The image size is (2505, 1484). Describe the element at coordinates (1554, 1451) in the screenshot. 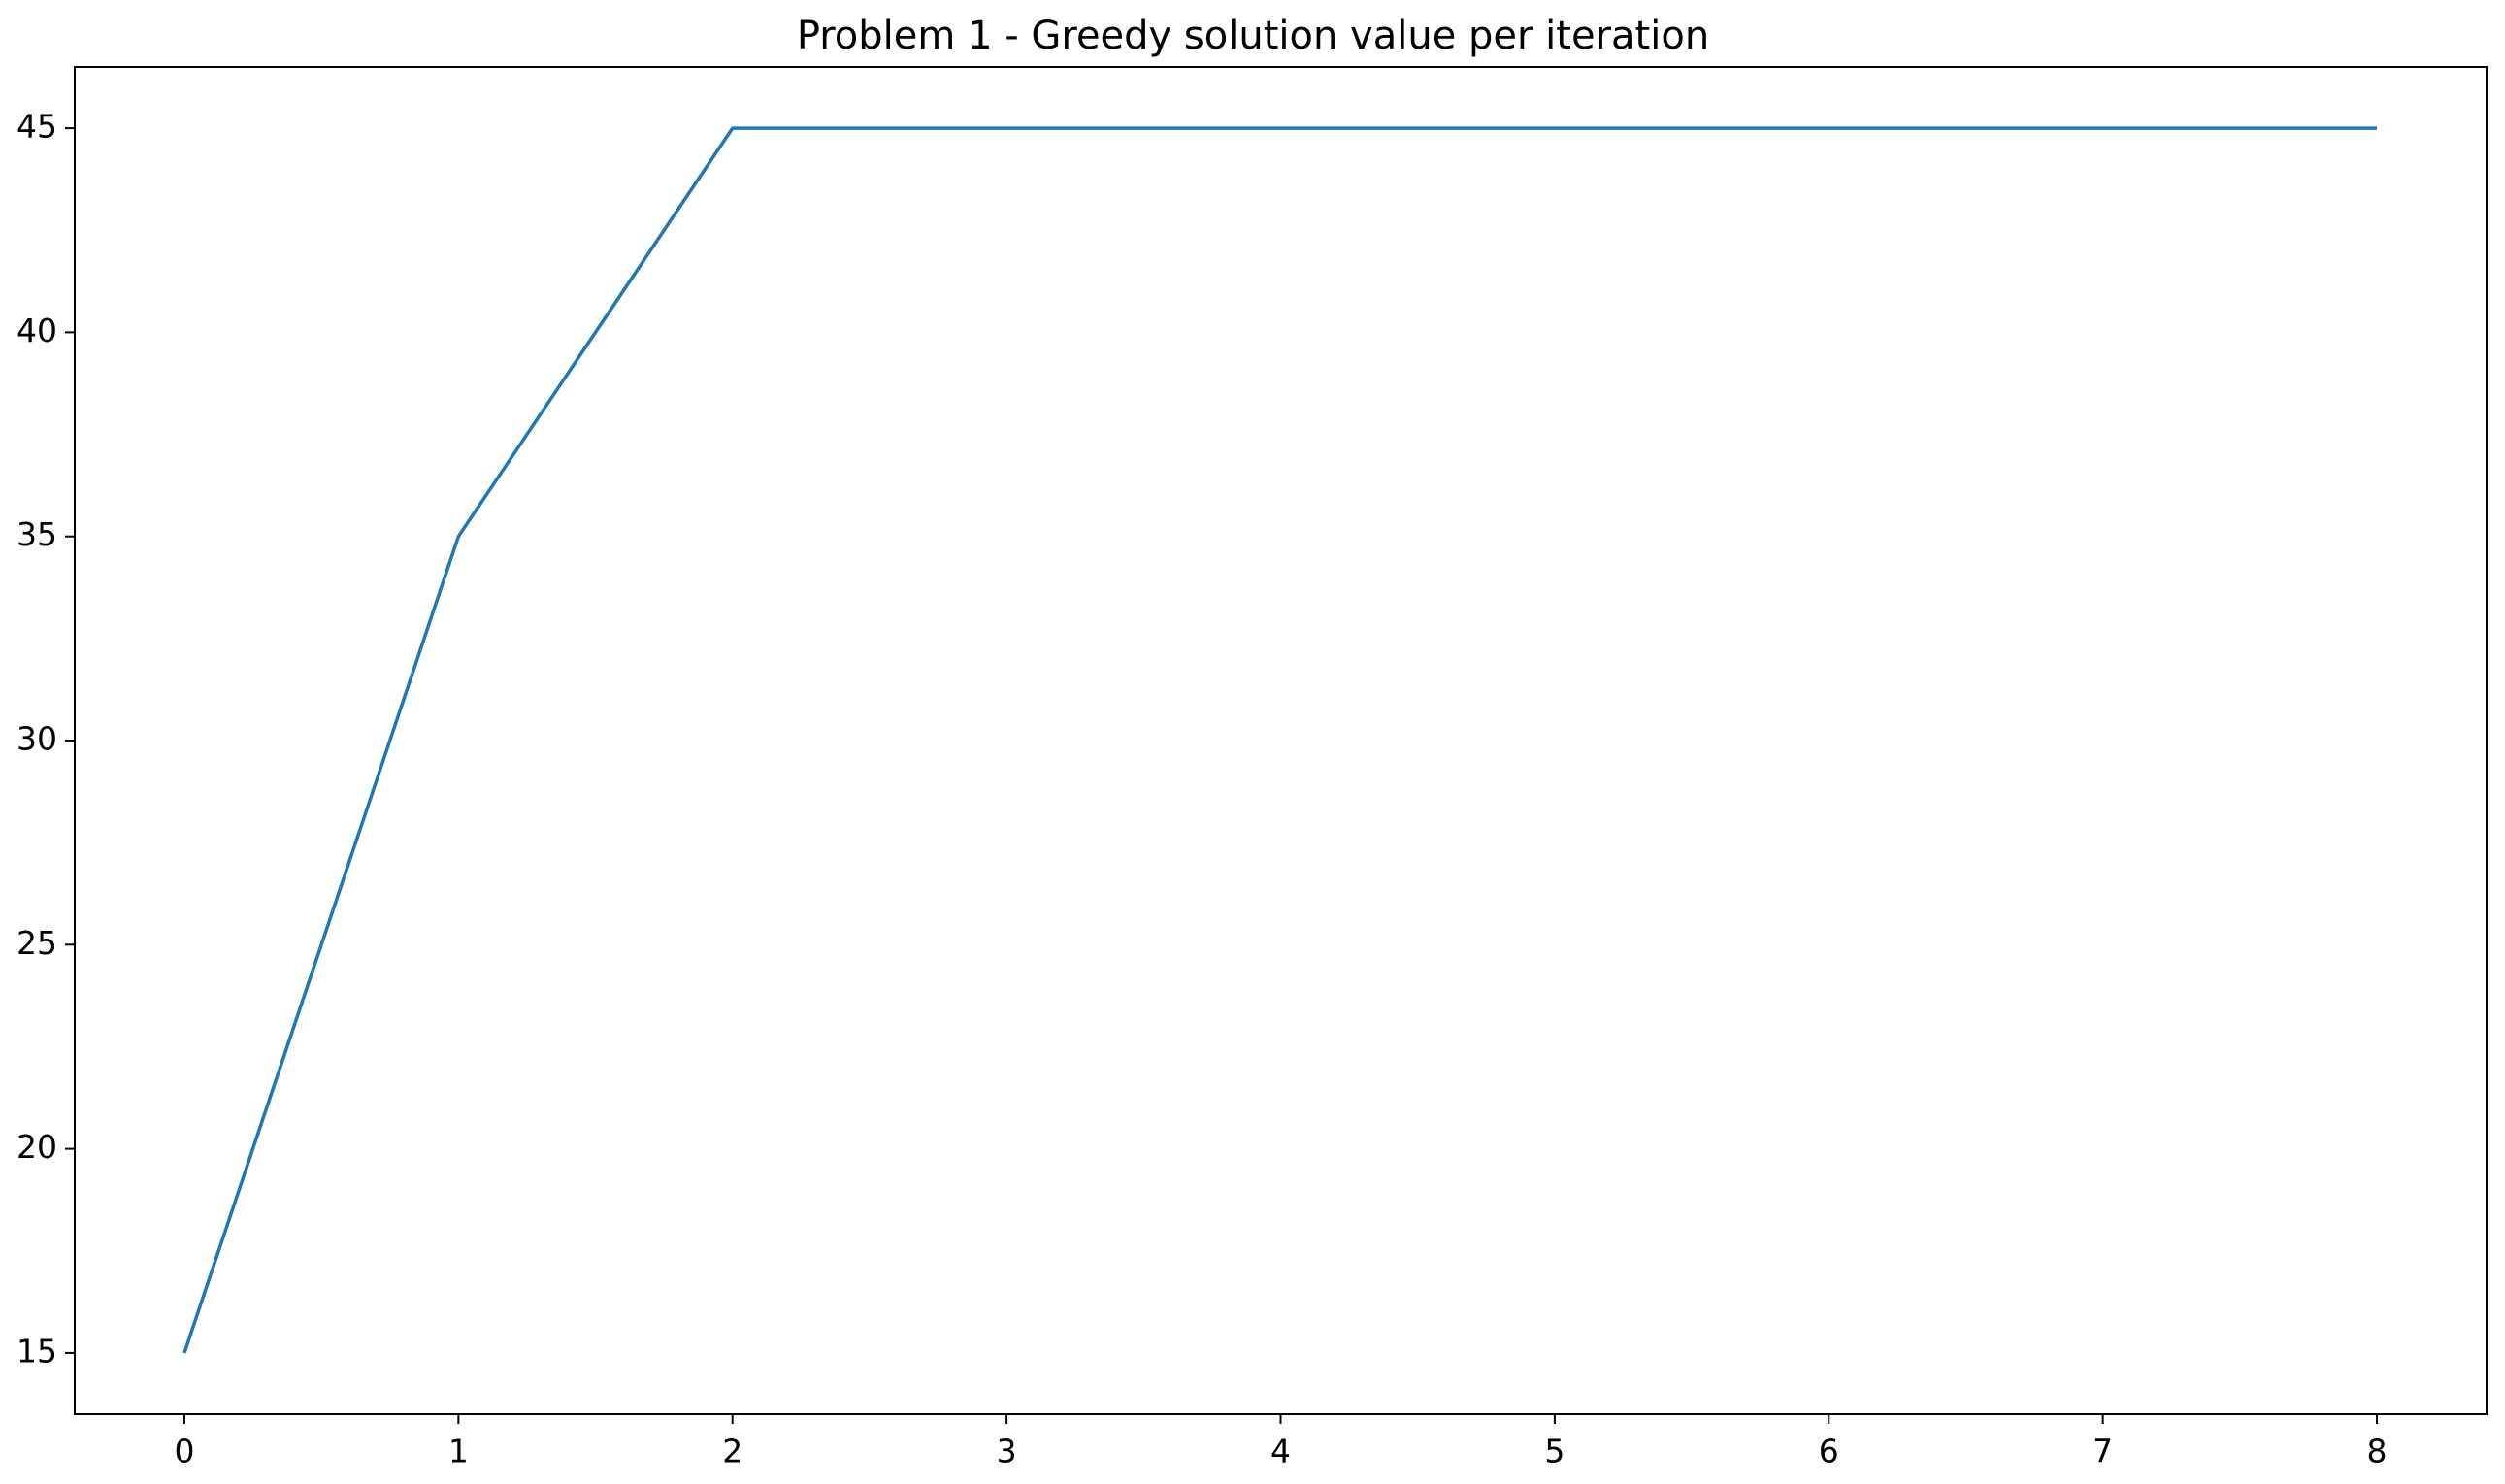

I see `x-tick-label: 5` at that location.